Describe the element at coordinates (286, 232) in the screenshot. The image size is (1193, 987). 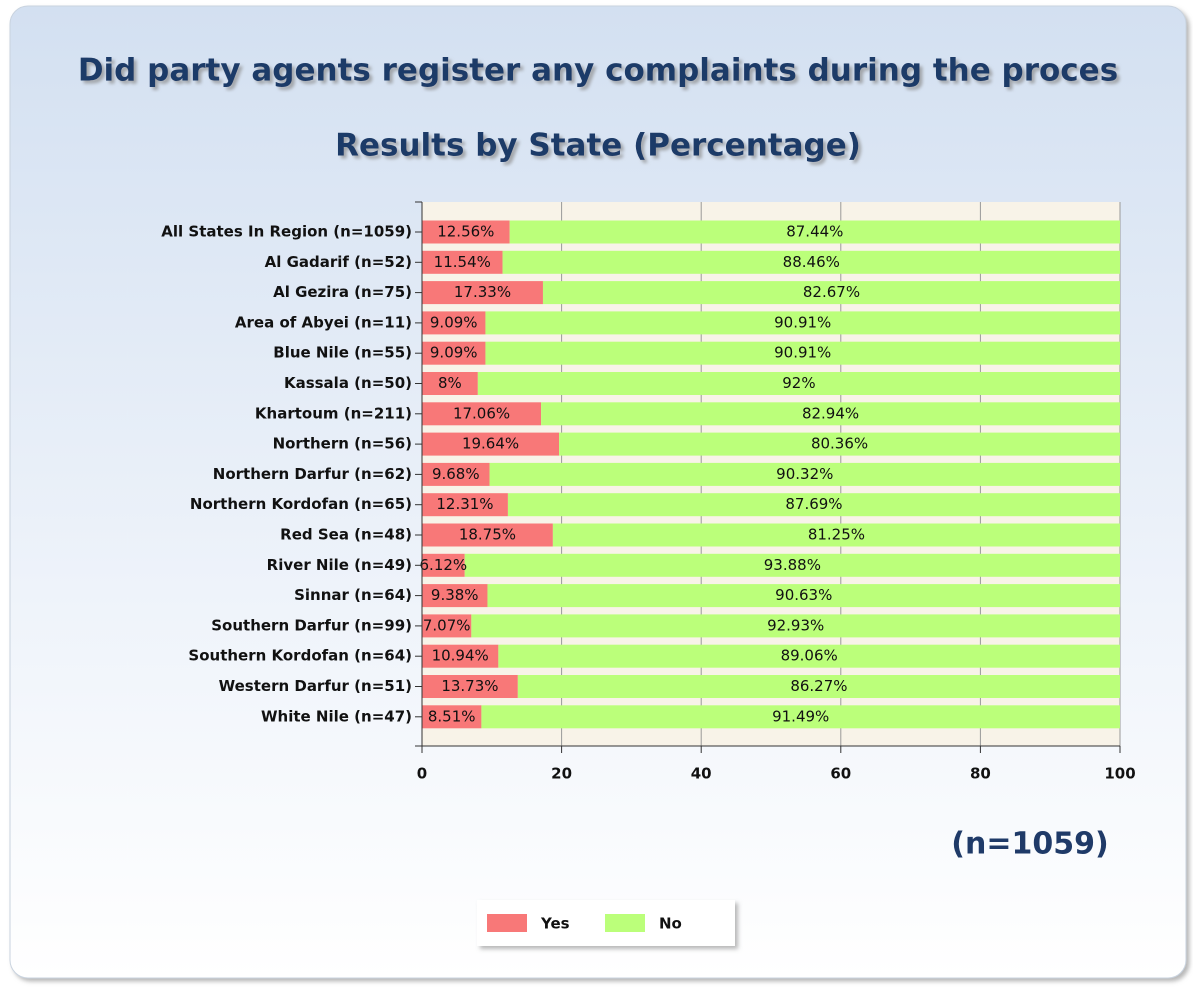
I see `y-tick-label: All States In Region (n=1059)` at that location.